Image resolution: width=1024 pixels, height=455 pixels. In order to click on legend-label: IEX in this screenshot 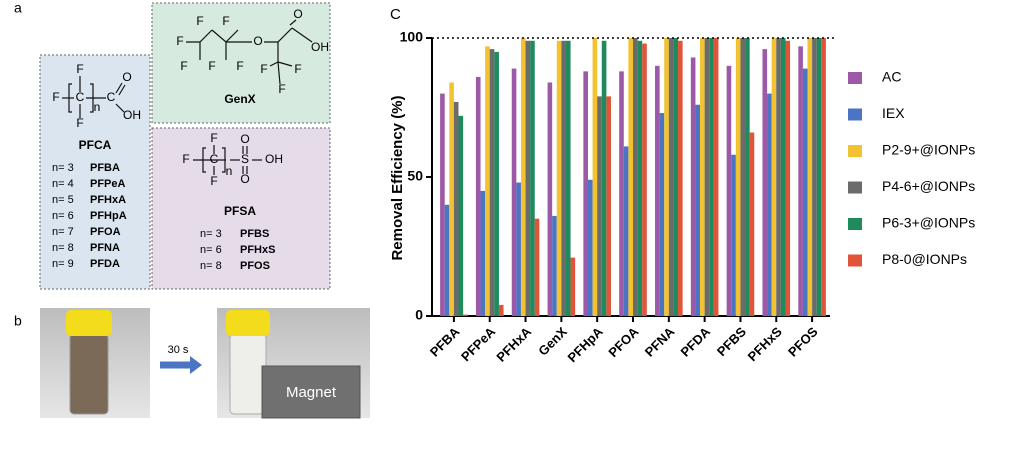, I will do `click(893, 113)`.